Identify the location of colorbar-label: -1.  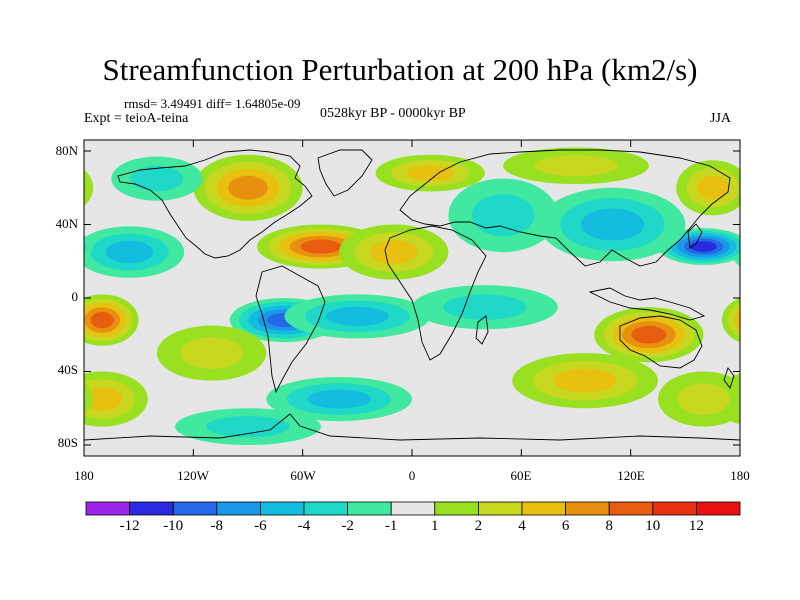
(391, 526).